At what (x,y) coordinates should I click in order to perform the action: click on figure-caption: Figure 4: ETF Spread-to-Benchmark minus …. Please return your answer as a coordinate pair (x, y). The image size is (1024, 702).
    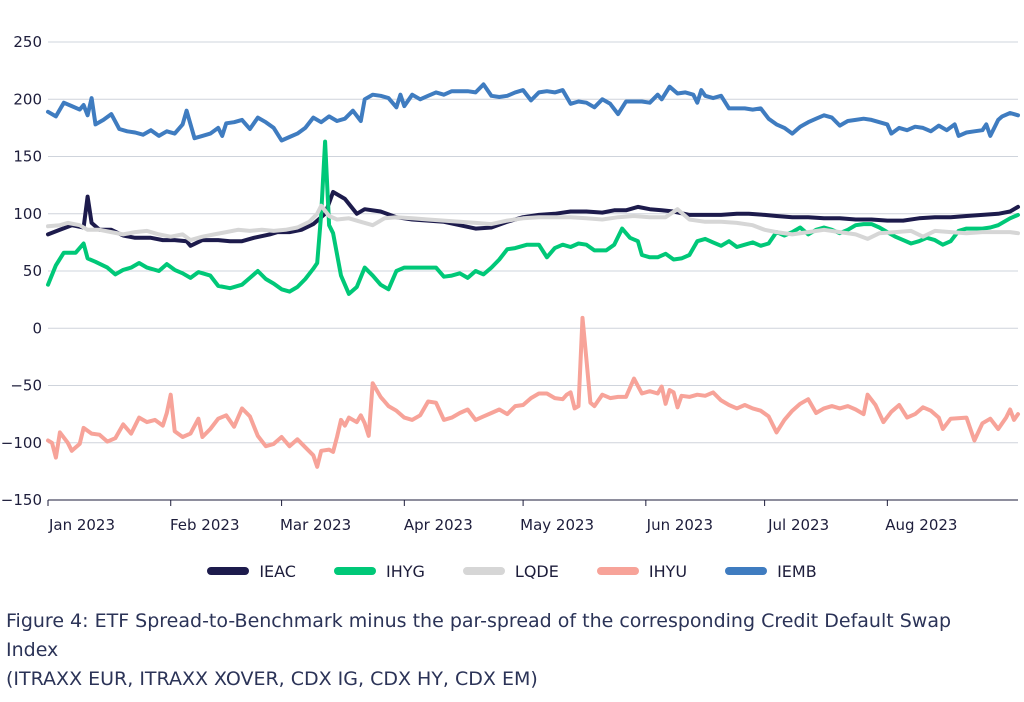
    Looking at the image, I should click on (506, 650).